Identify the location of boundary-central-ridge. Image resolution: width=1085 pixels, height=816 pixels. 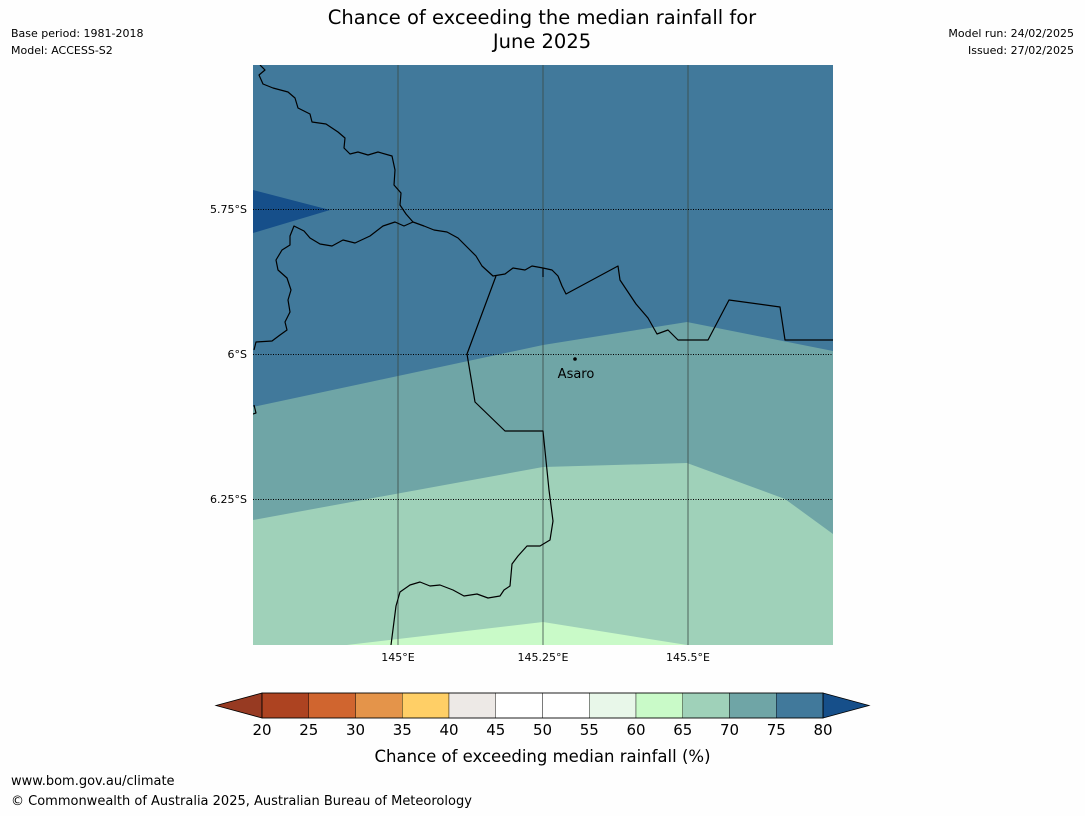
(622, 281).